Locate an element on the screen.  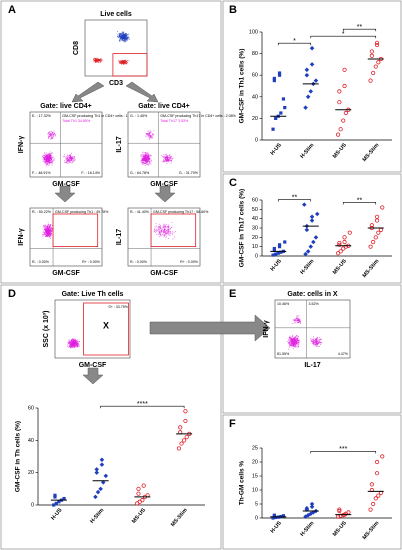
x-tick-label: H-US is located at coordinates (56, 514).